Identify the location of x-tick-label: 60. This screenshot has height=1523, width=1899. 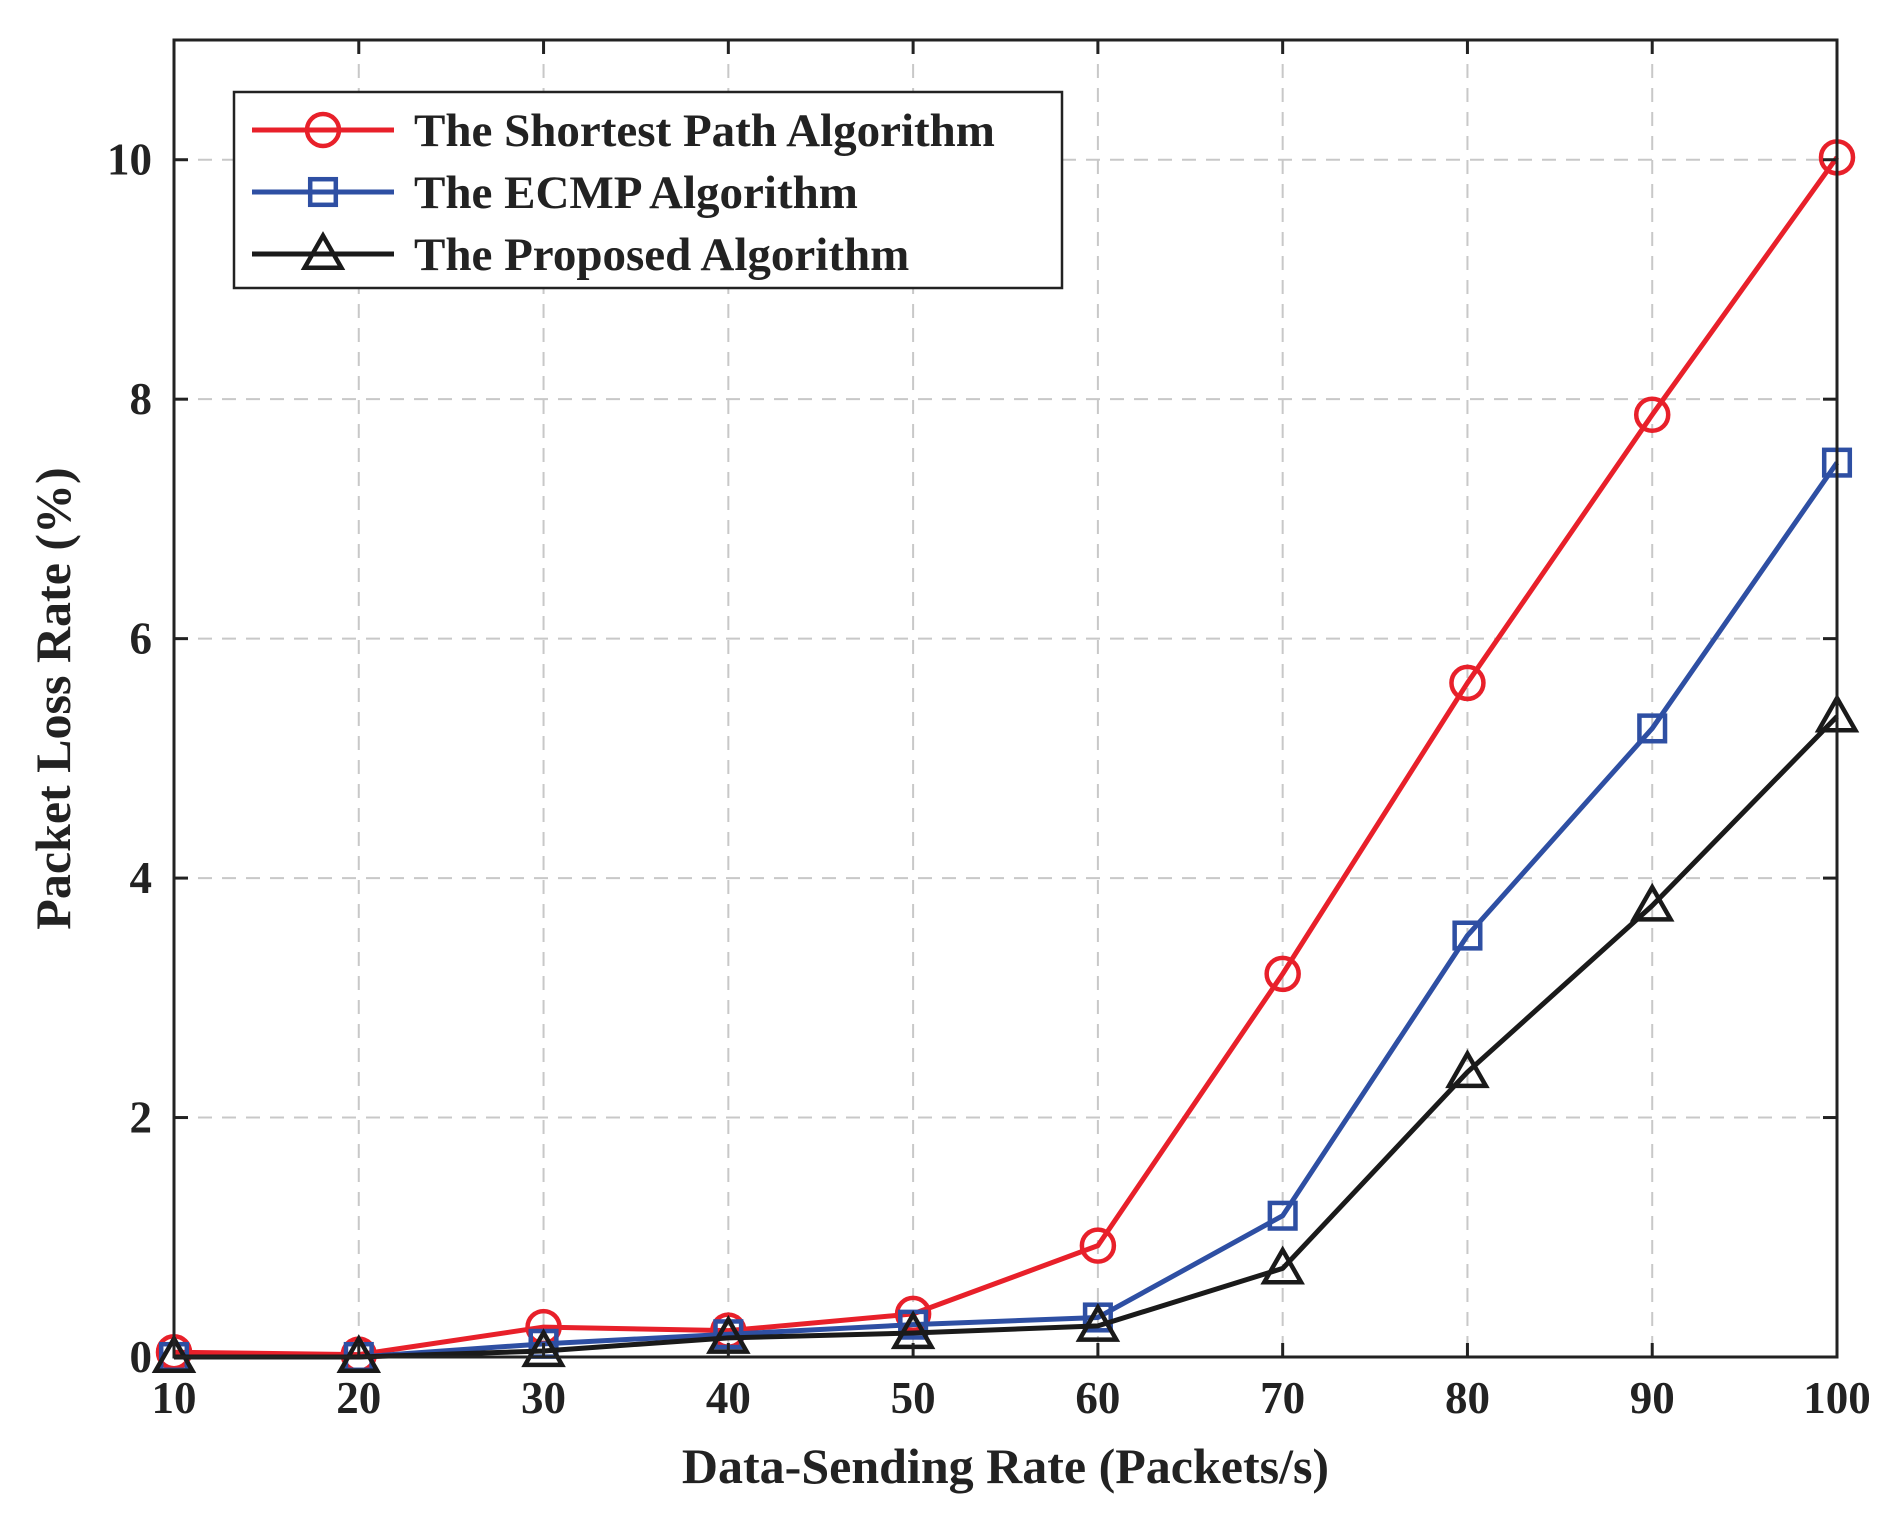
(1097, 1398).